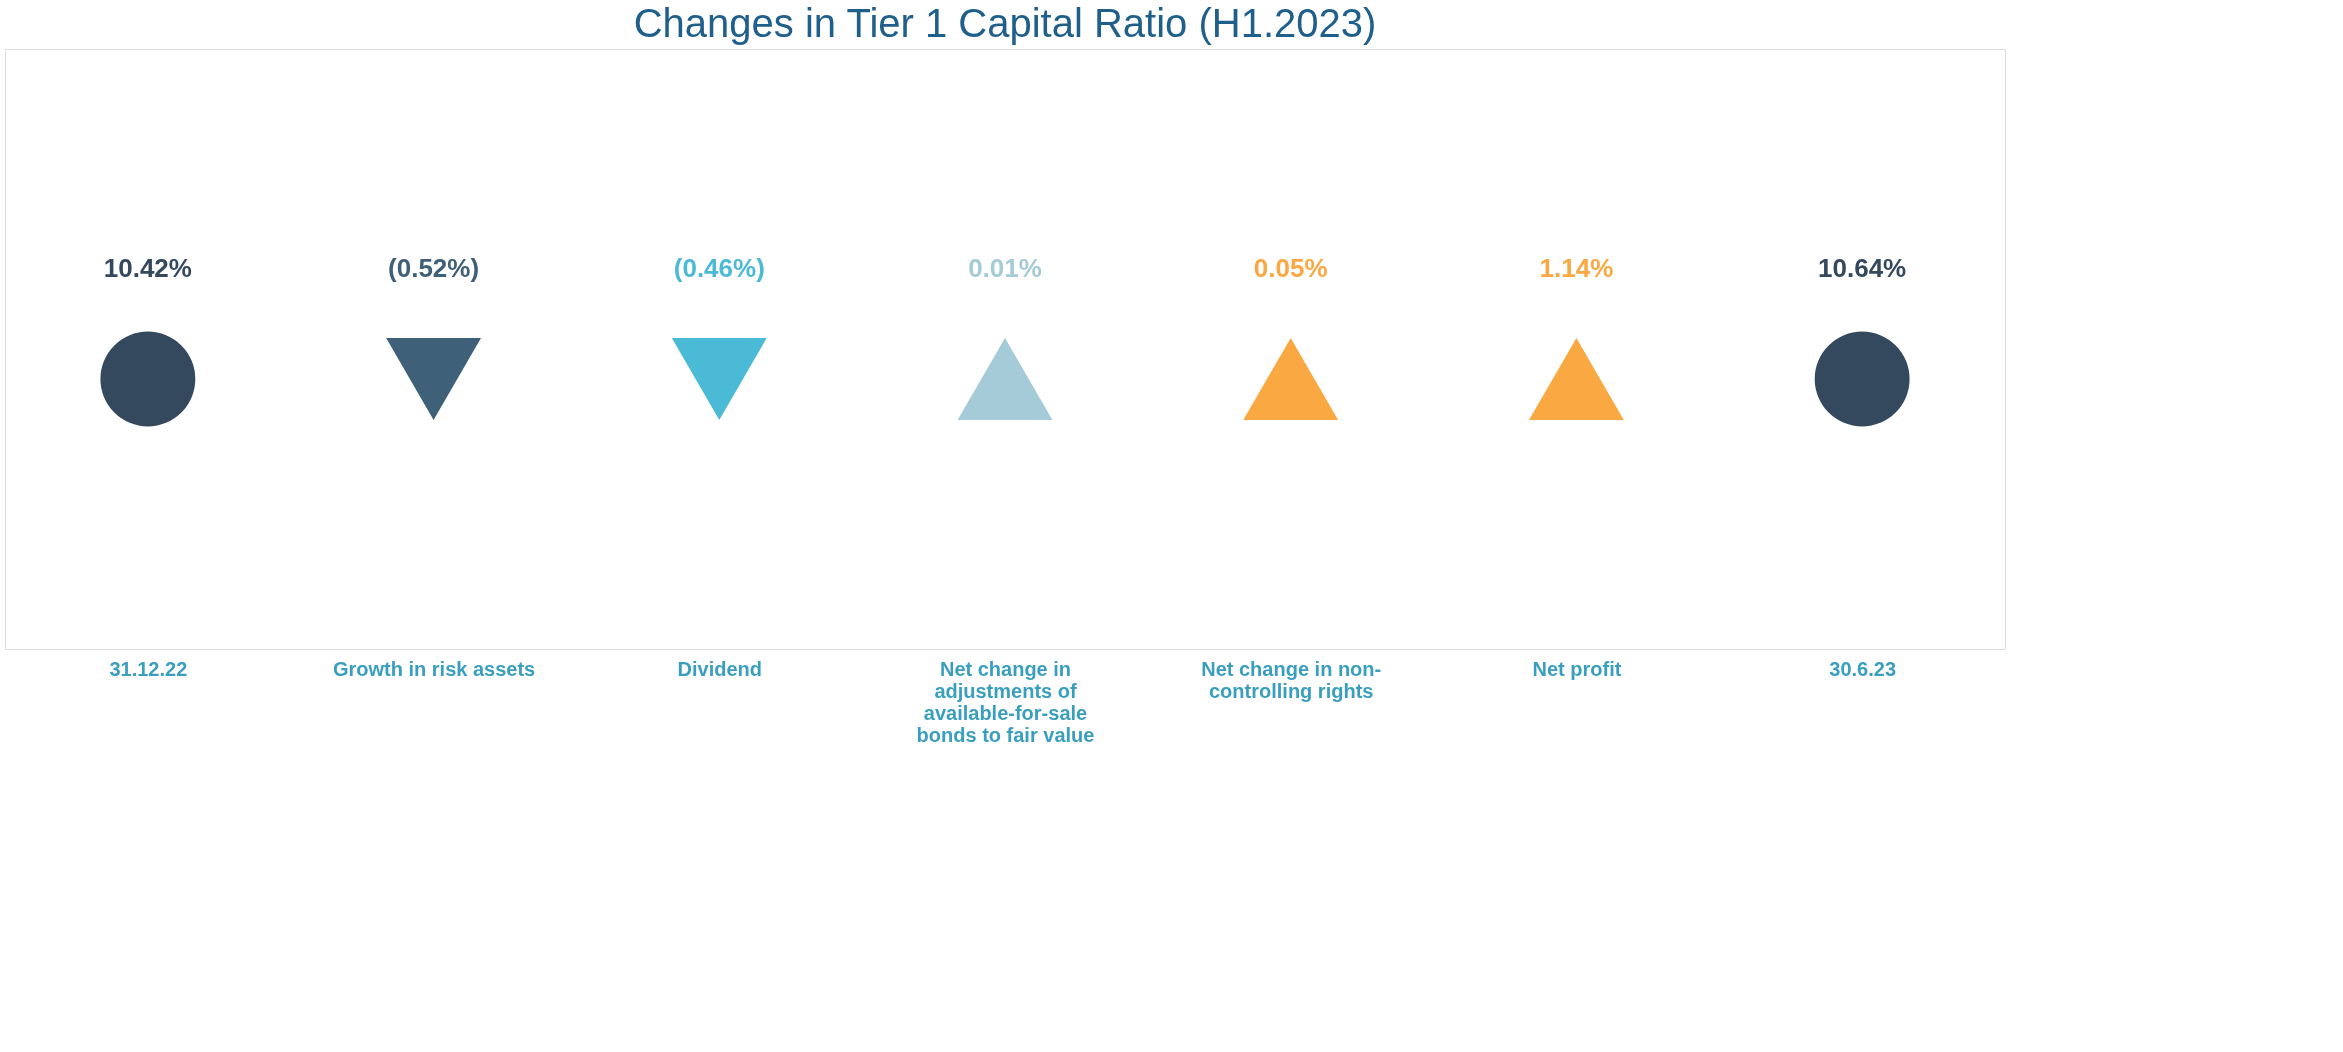 This screenshot has height=1052, width=2343. Describe the element at coordinates (1576, 268) in the screenshot. I see `data-label: 1.14%` at that location.